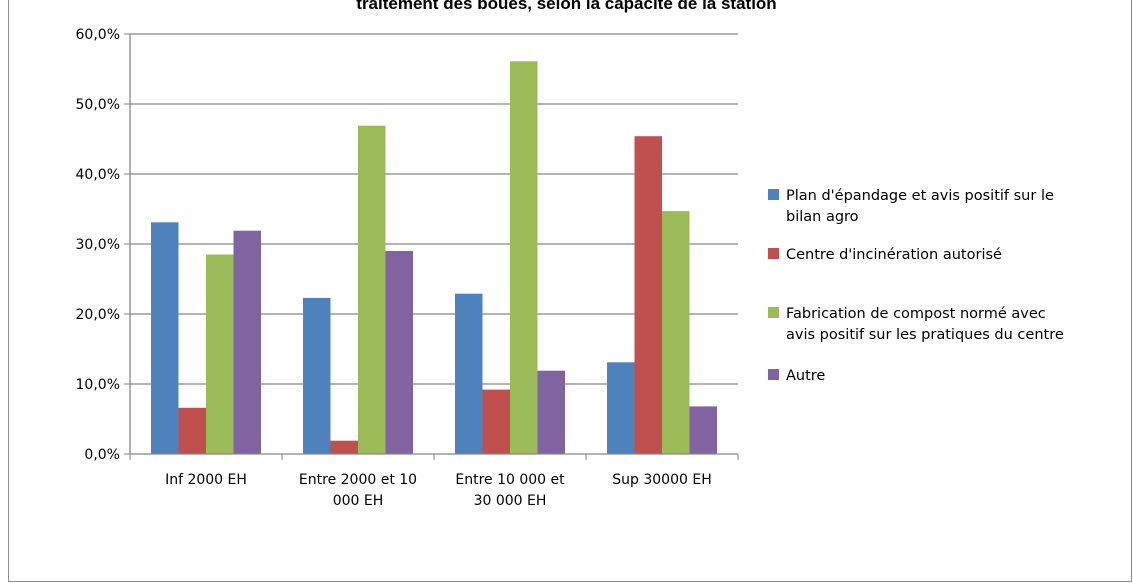 Image resolution: width=1133 pixels, height=583 pixels. Describe the element at coordinates (358, 480) in the screenshot. I see `x-tick-label: Entre 2000 et 10` at that location.